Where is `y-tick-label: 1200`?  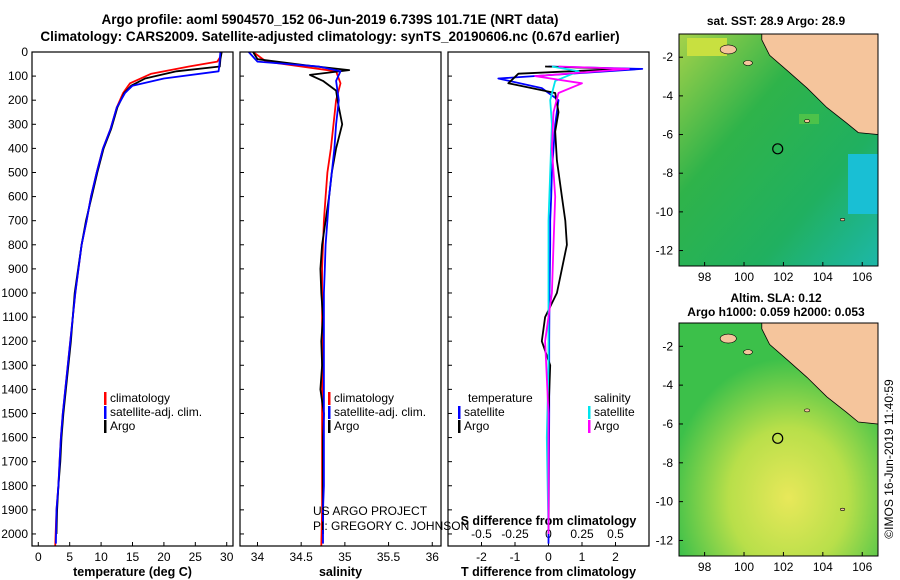
y-tick-label: 1200 is located at coordinates (14, 341).